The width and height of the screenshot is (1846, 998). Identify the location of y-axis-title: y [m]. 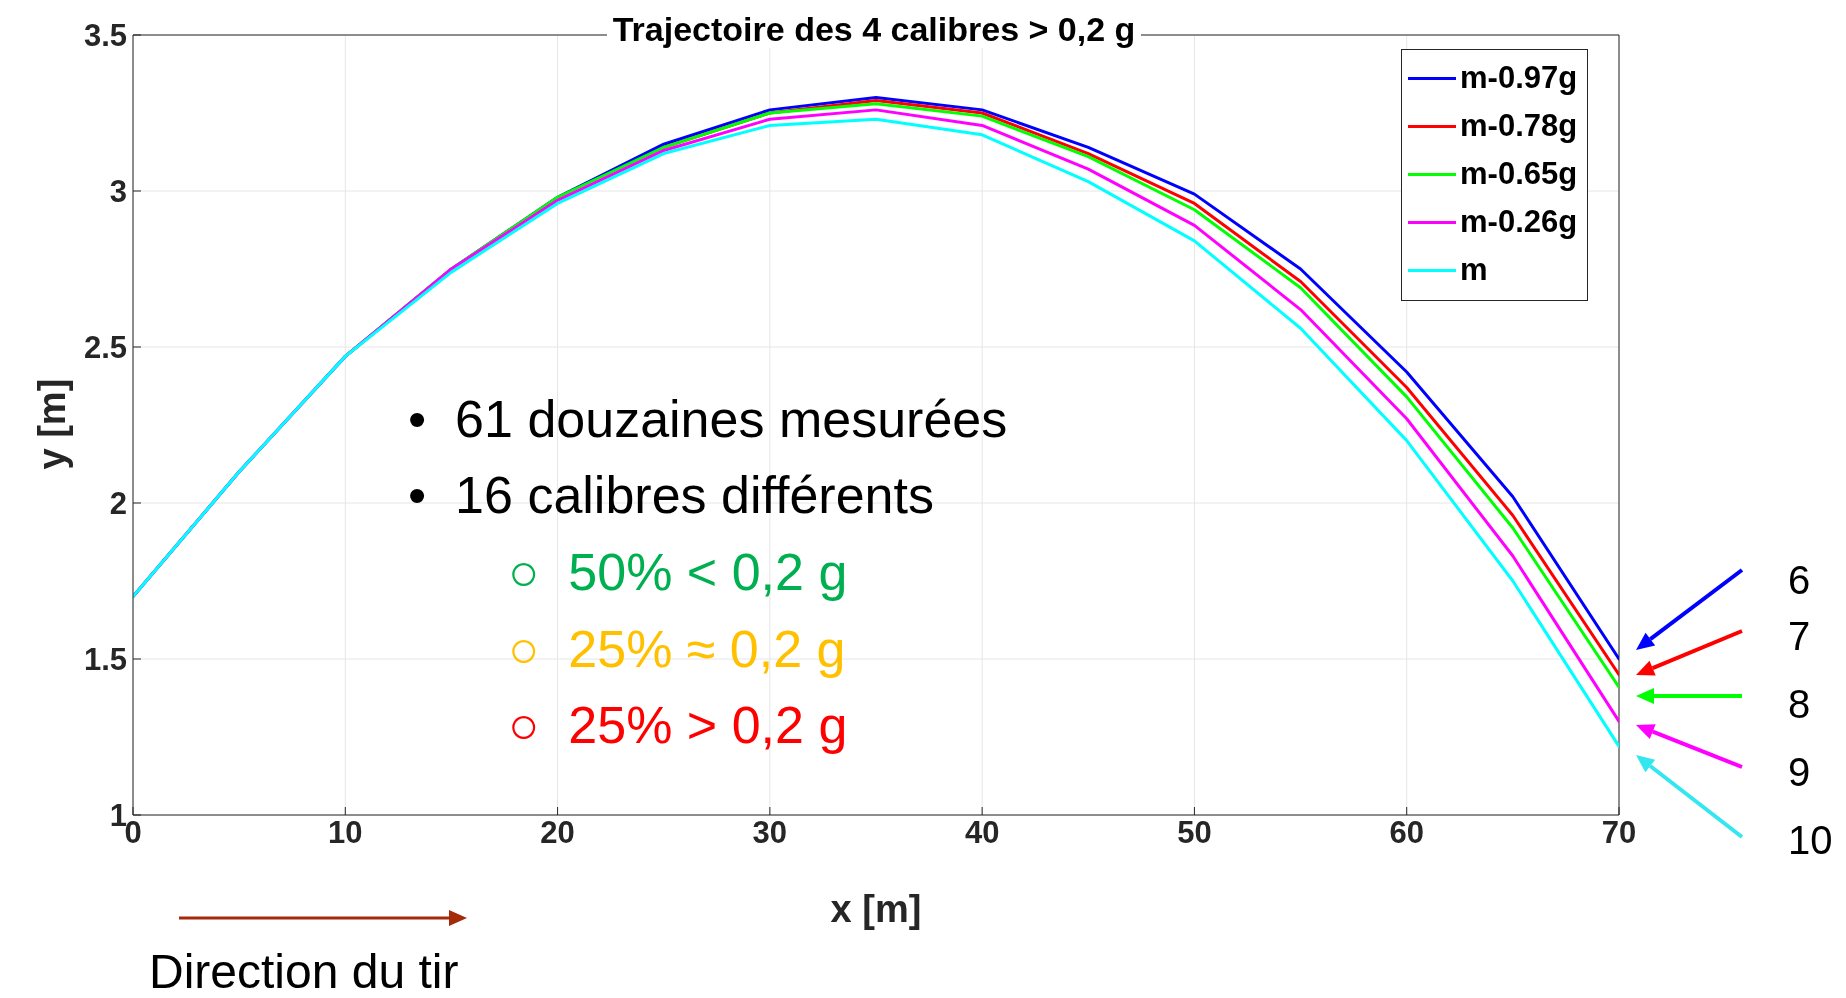
(52, 424).